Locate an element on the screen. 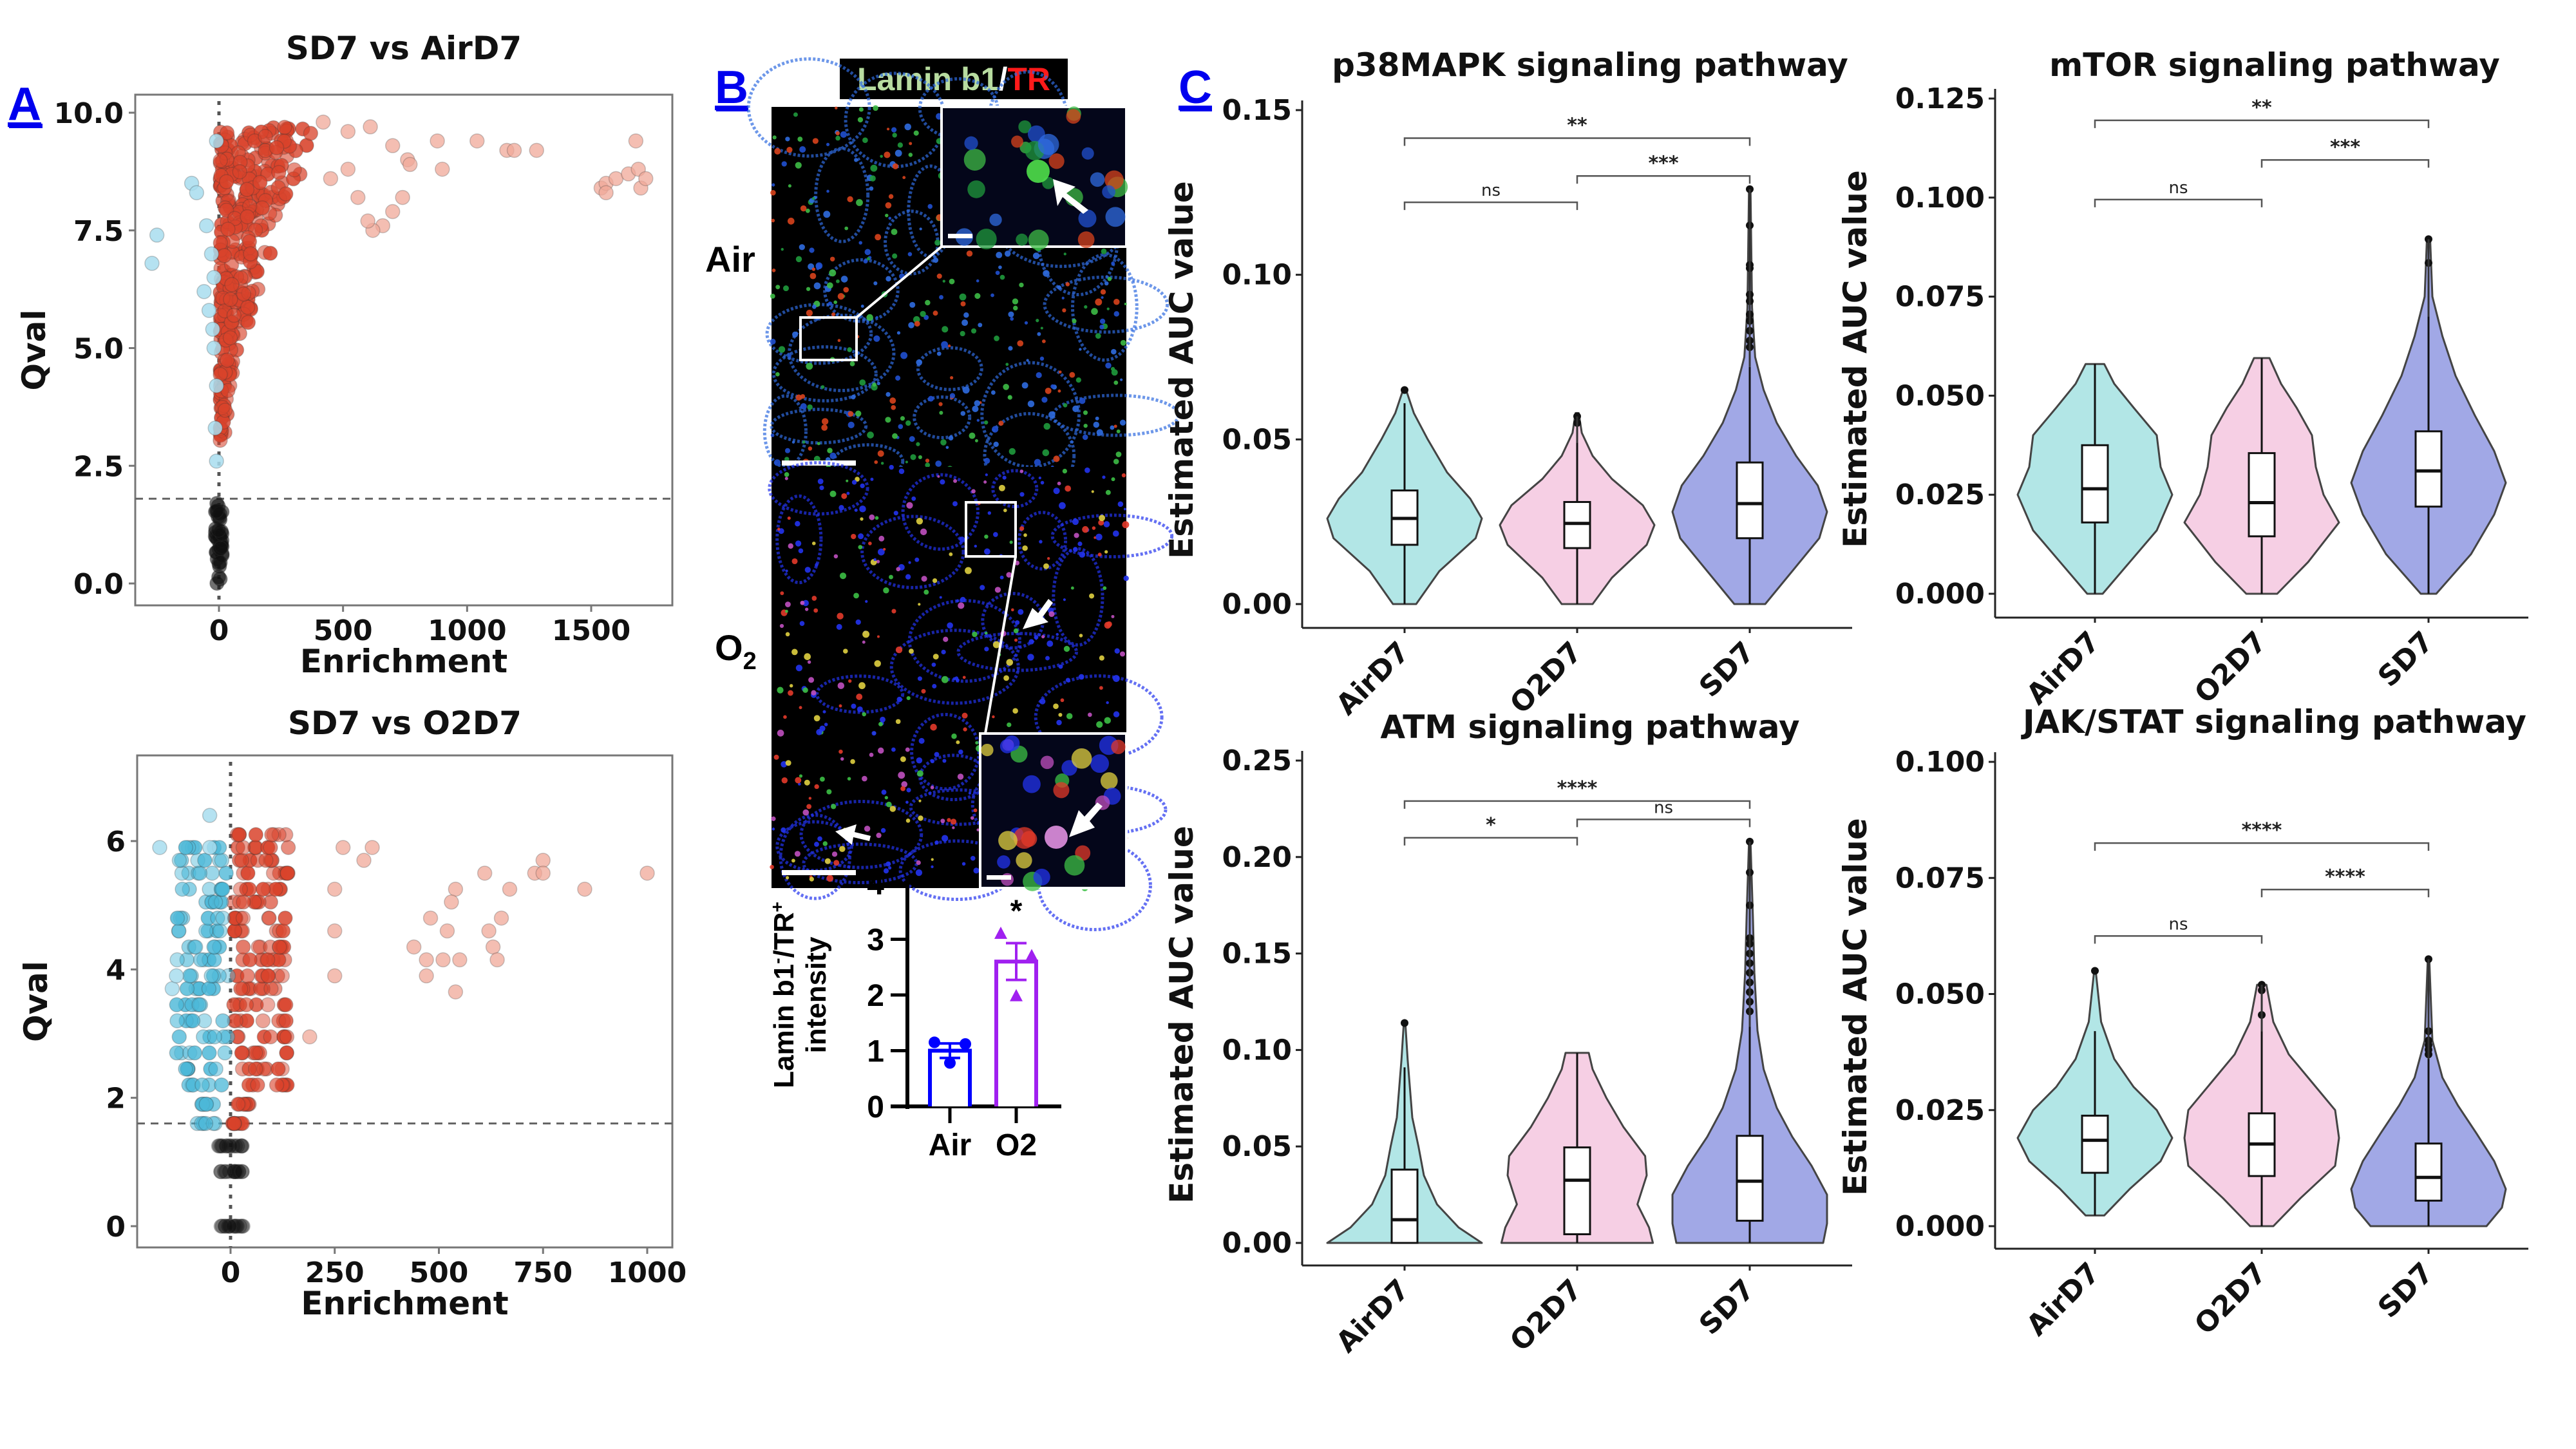 Image resolution: width=2576 pixels, height=1449 pixels. y-tick-label: 2 is located at coordinates (116, 1099).